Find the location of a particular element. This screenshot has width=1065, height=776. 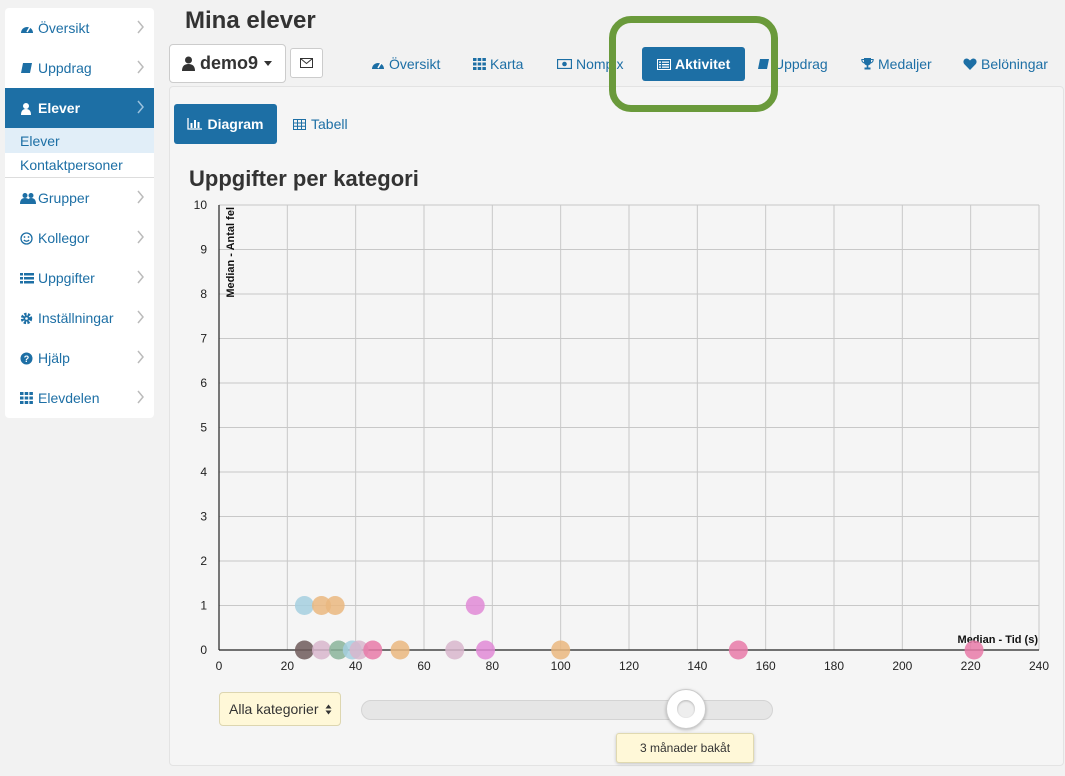

y-tick-label: 3 is located at coordinates (203, 517).